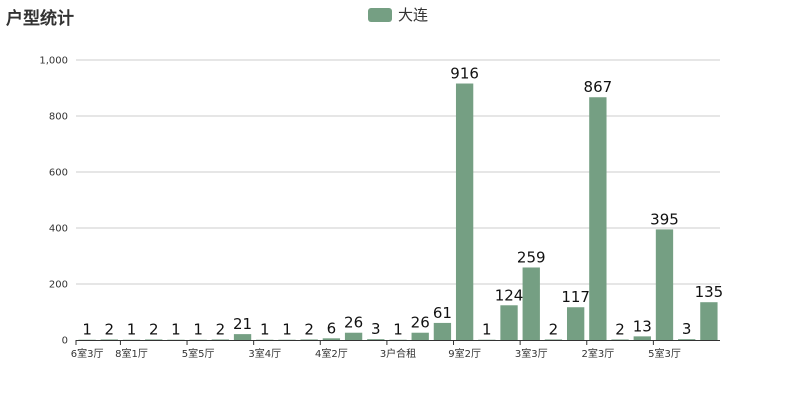  What do you see at coordinates (58, 229) in the screenshot?
I see `y-tick-label: 400` at bounding box center [58, 229].